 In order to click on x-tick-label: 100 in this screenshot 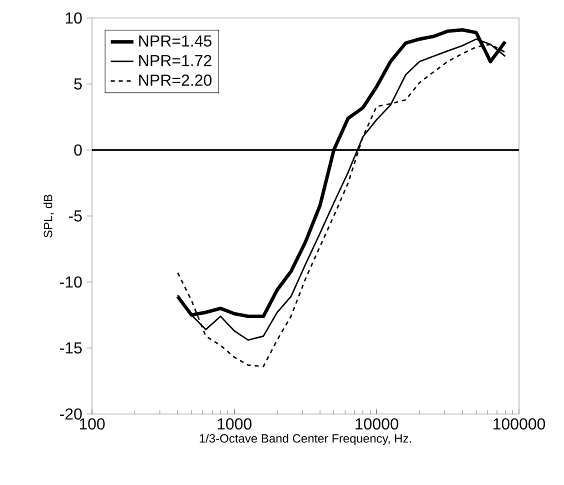, I will do `click(92, 424)`.